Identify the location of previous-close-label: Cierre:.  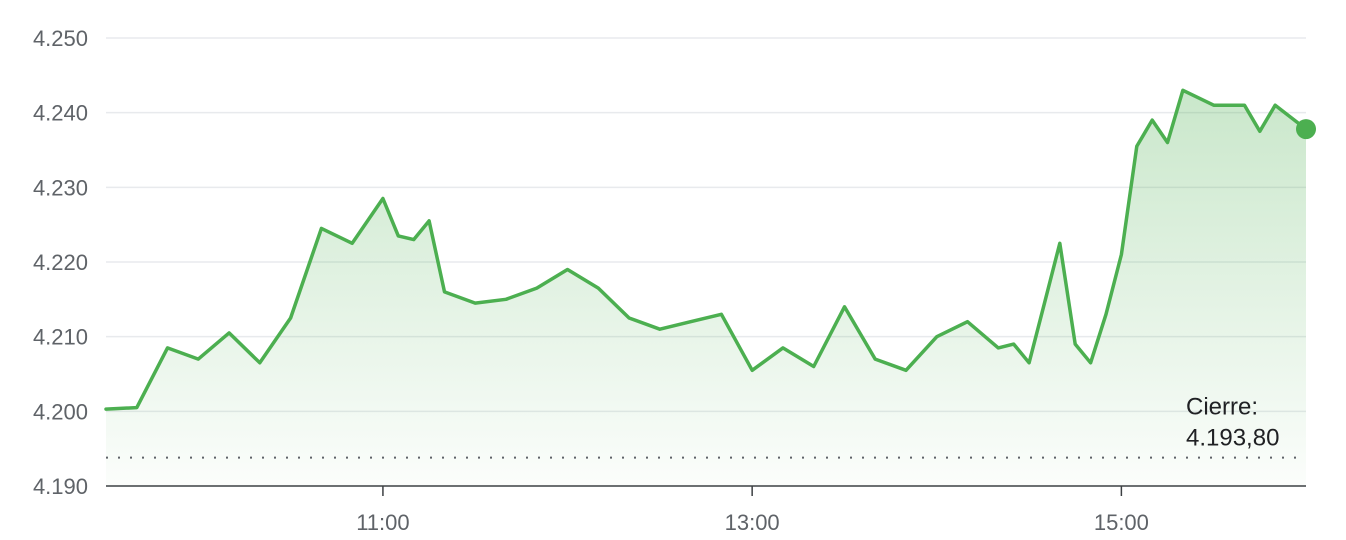
(1222, 407).